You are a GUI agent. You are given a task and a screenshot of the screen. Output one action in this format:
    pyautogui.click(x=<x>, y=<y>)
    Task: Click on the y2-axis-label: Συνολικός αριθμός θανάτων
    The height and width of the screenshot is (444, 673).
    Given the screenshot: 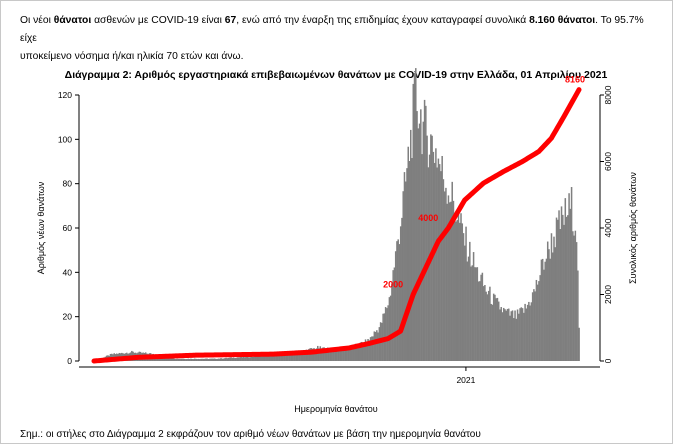 What is the action you would take?
    pyautogui.click(x=633, y=228)
    